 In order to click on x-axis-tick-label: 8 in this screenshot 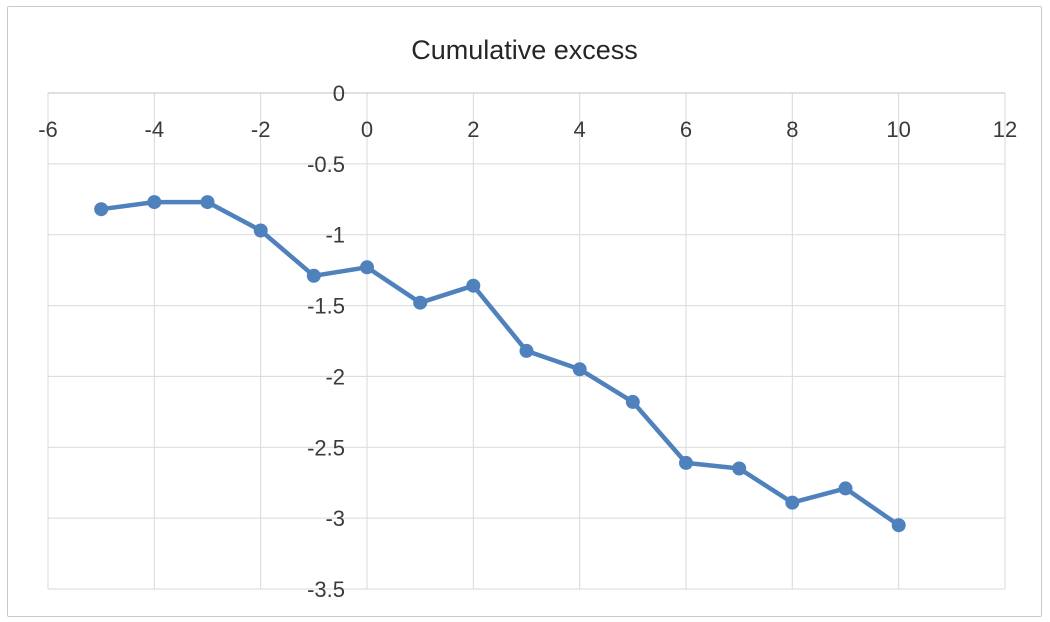, I will do `click(792, 129)`.